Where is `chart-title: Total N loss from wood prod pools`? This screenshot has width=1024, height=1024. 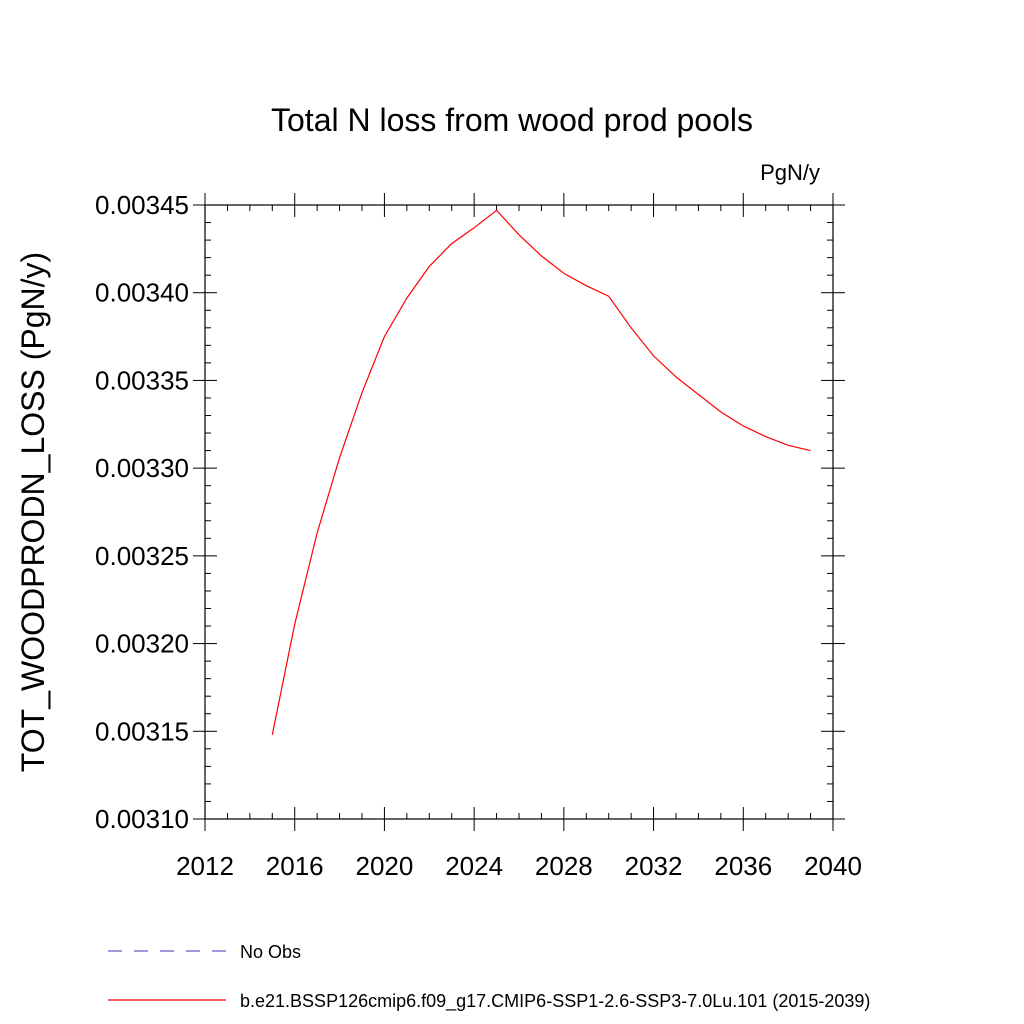 chart-title: Total N loss from wood prod pools is located at coordinates (512, 120).